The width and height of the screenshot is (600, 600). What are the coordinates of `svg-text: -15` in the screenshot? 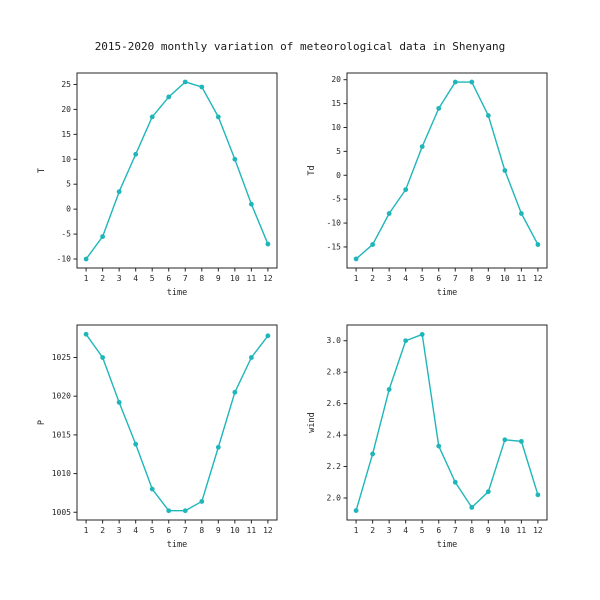 It's located at (334, 246).